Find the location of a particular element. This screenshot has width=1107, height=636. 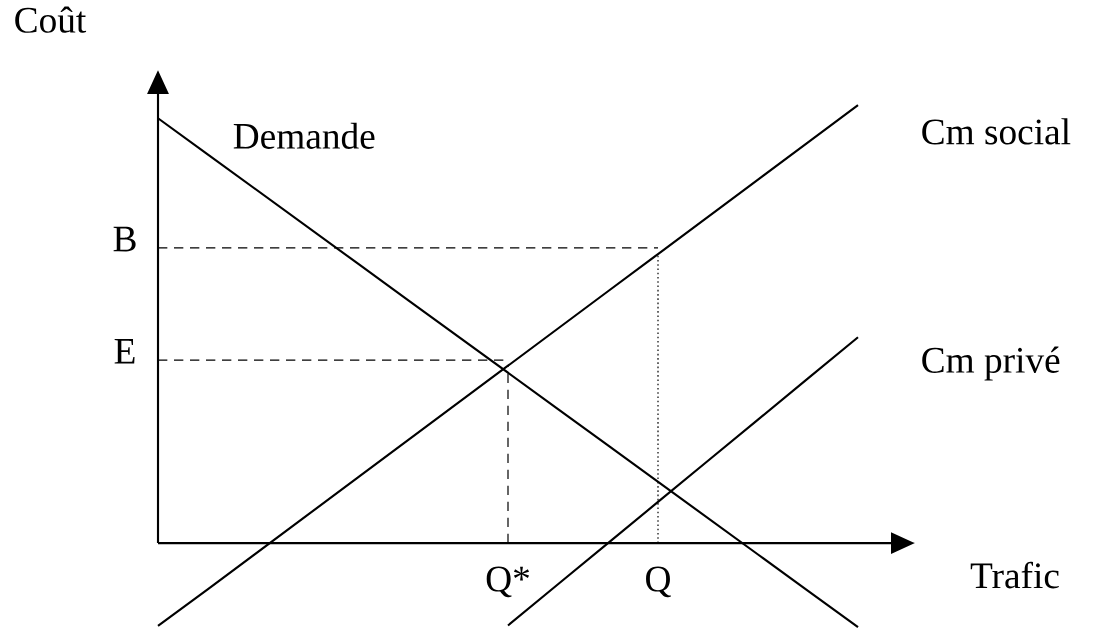

x-axis-title: Trafic is located at coordinates (1014, 575).